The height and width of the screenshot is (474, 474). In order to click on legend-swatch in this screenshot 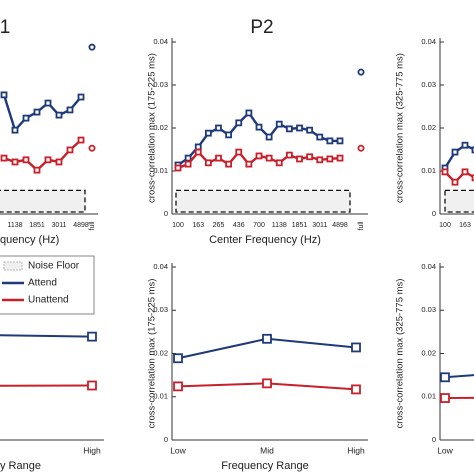, I will do `click(13, 266)`.